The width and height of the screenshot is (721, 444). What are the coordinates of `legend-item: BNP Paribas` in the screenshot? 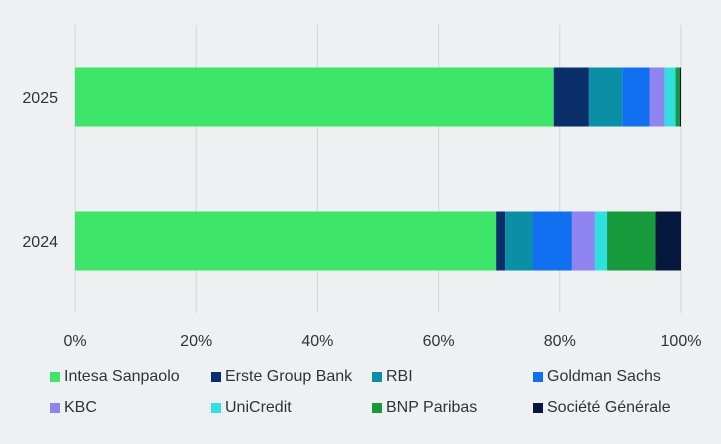 It's located at (424, 408).